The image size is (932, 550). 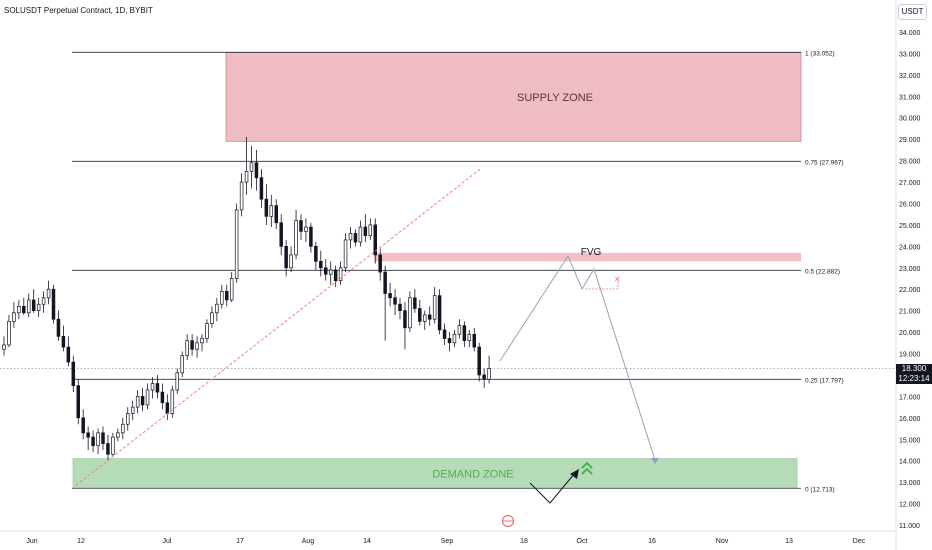 I want to click on supply-zone-box, so click(x=513, y=96).